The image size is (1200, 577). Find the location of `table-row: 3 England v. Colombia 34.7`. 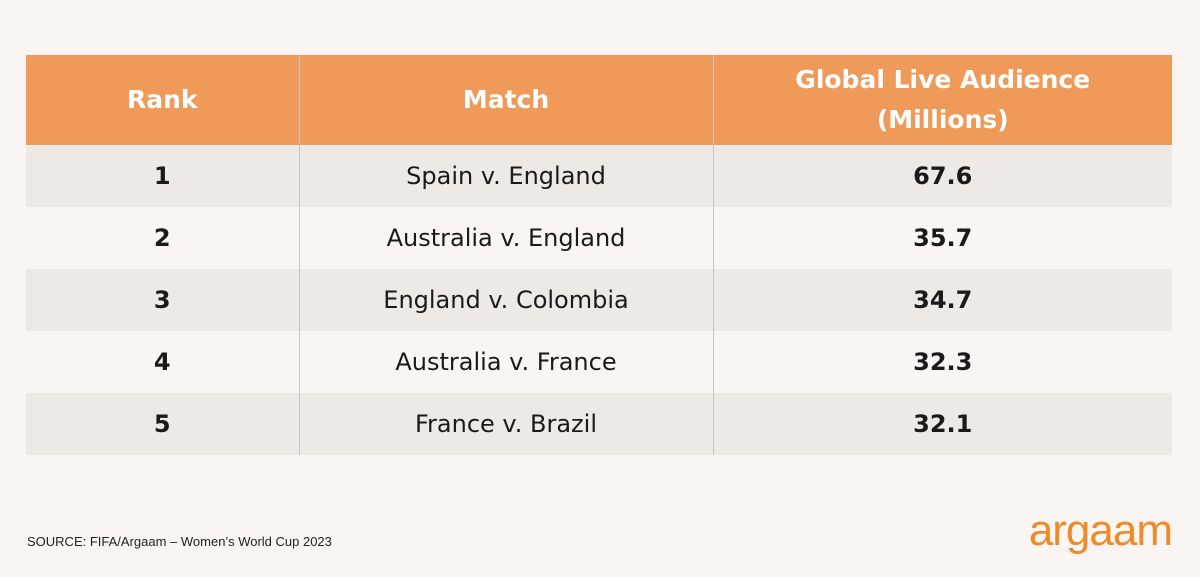

table-row: 3 England v. Colombia 34.7 is located at coordinates (599, 300).